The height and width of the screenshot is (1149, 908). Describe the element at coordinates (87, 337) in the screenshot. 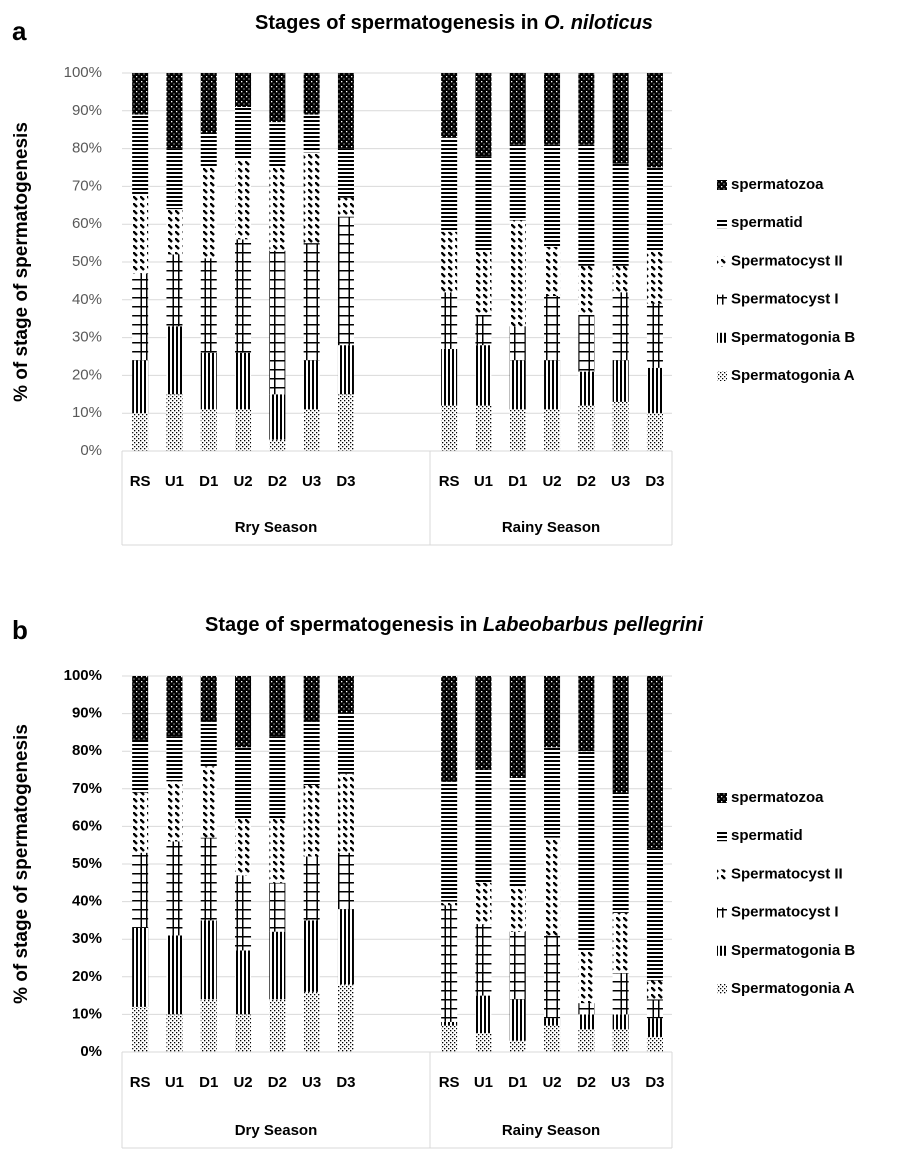

I see `y-tick-label: 30%` at that location.